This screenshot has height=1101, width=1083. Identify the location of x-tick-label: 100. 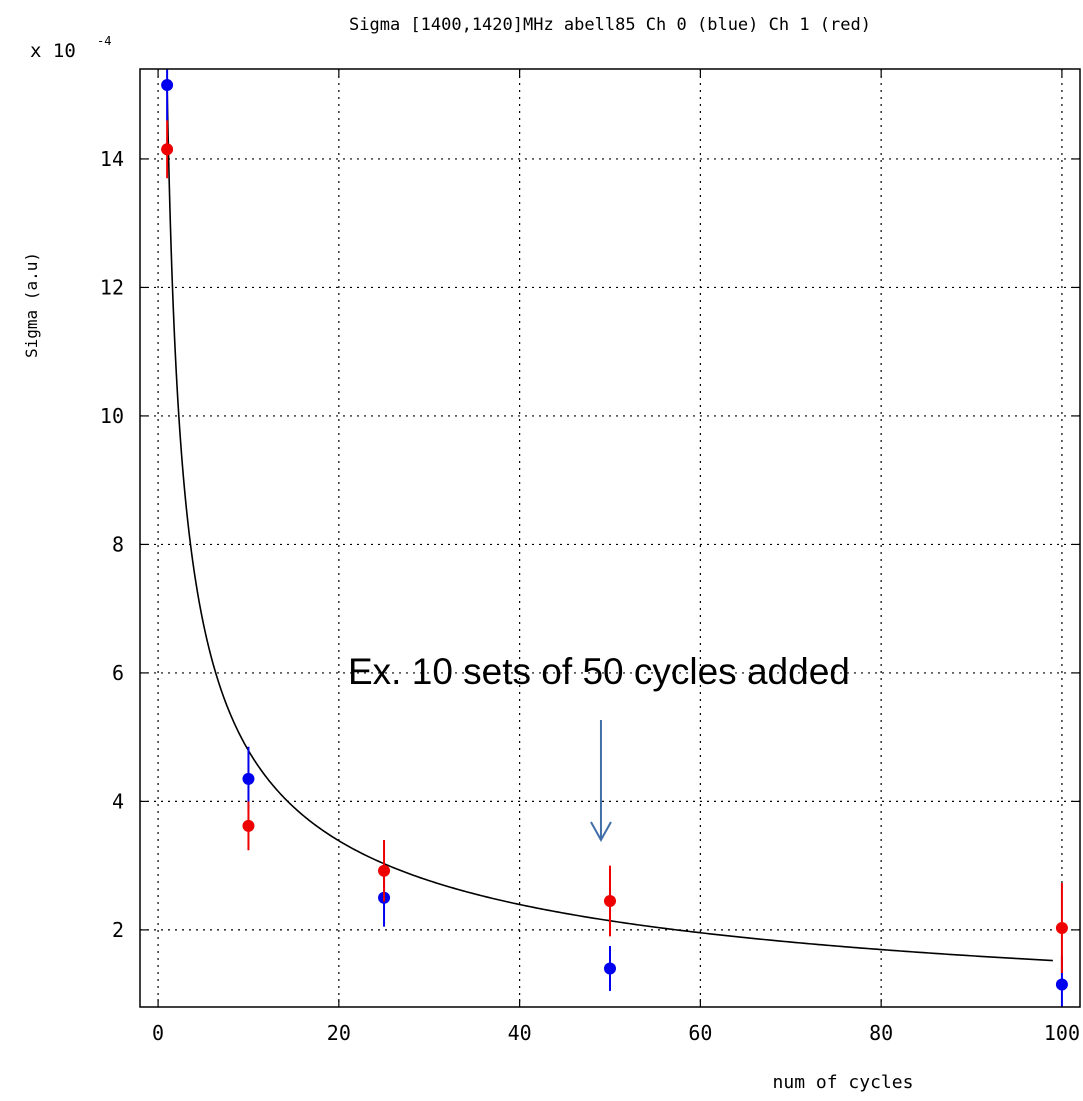
(1062, 1033).